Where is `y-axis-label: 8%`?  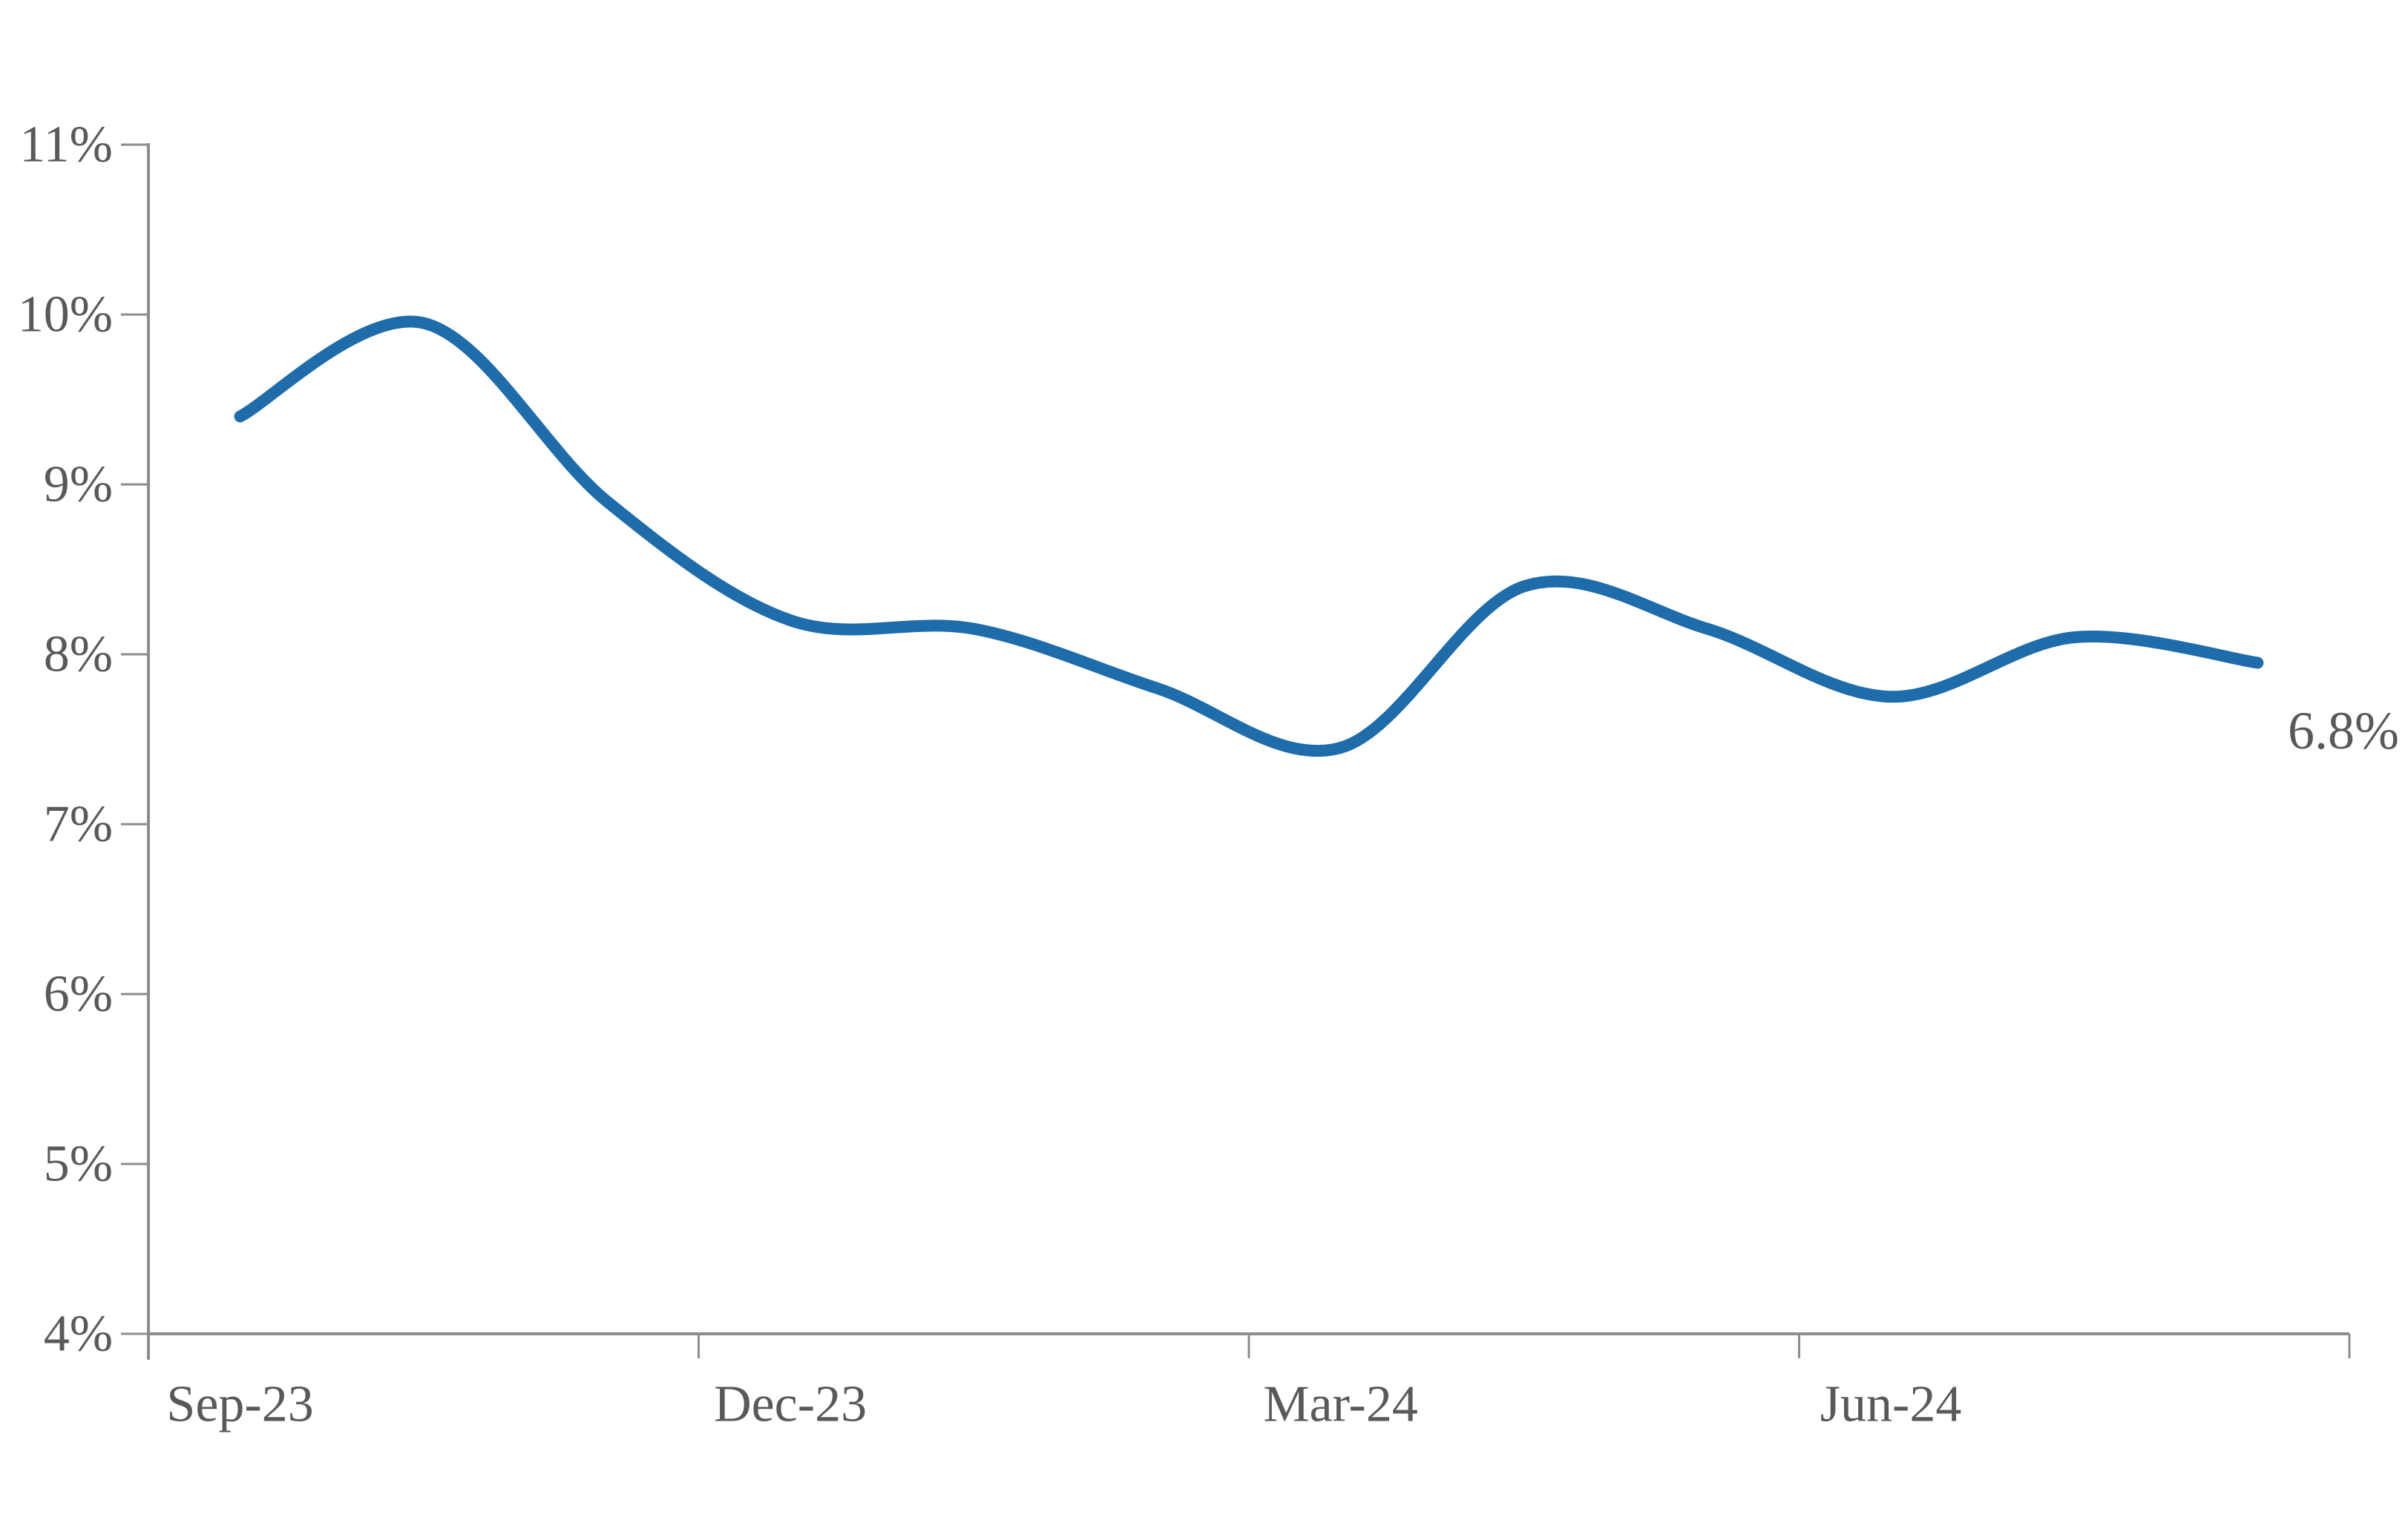 y-axis-label: 8% is located at coordinates (78, 654).